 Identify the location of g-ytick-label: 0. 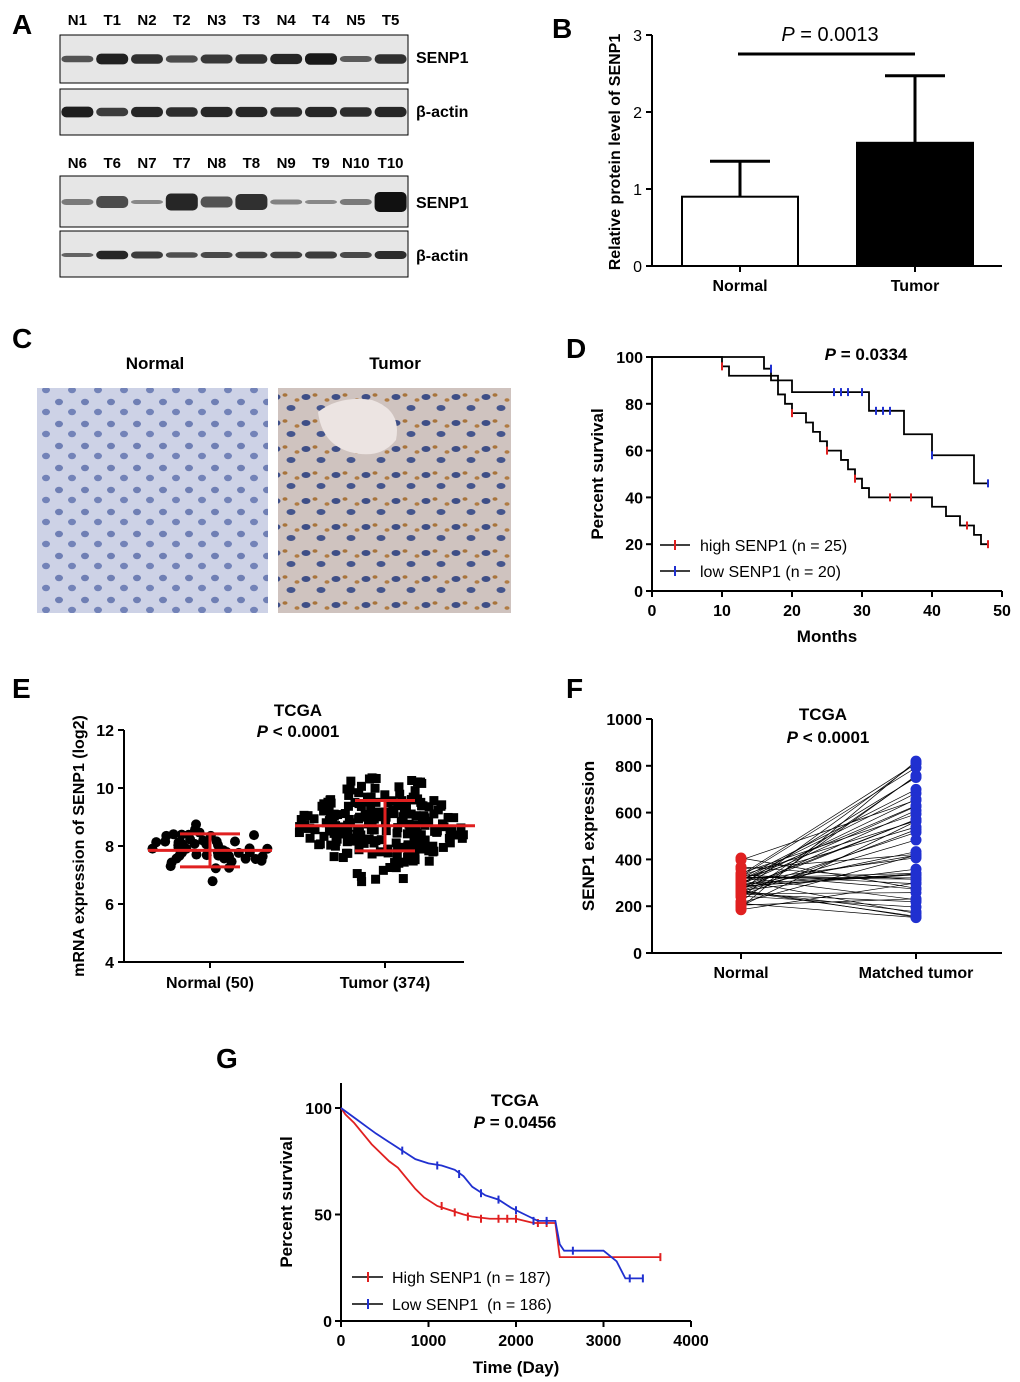
(327, 1322).